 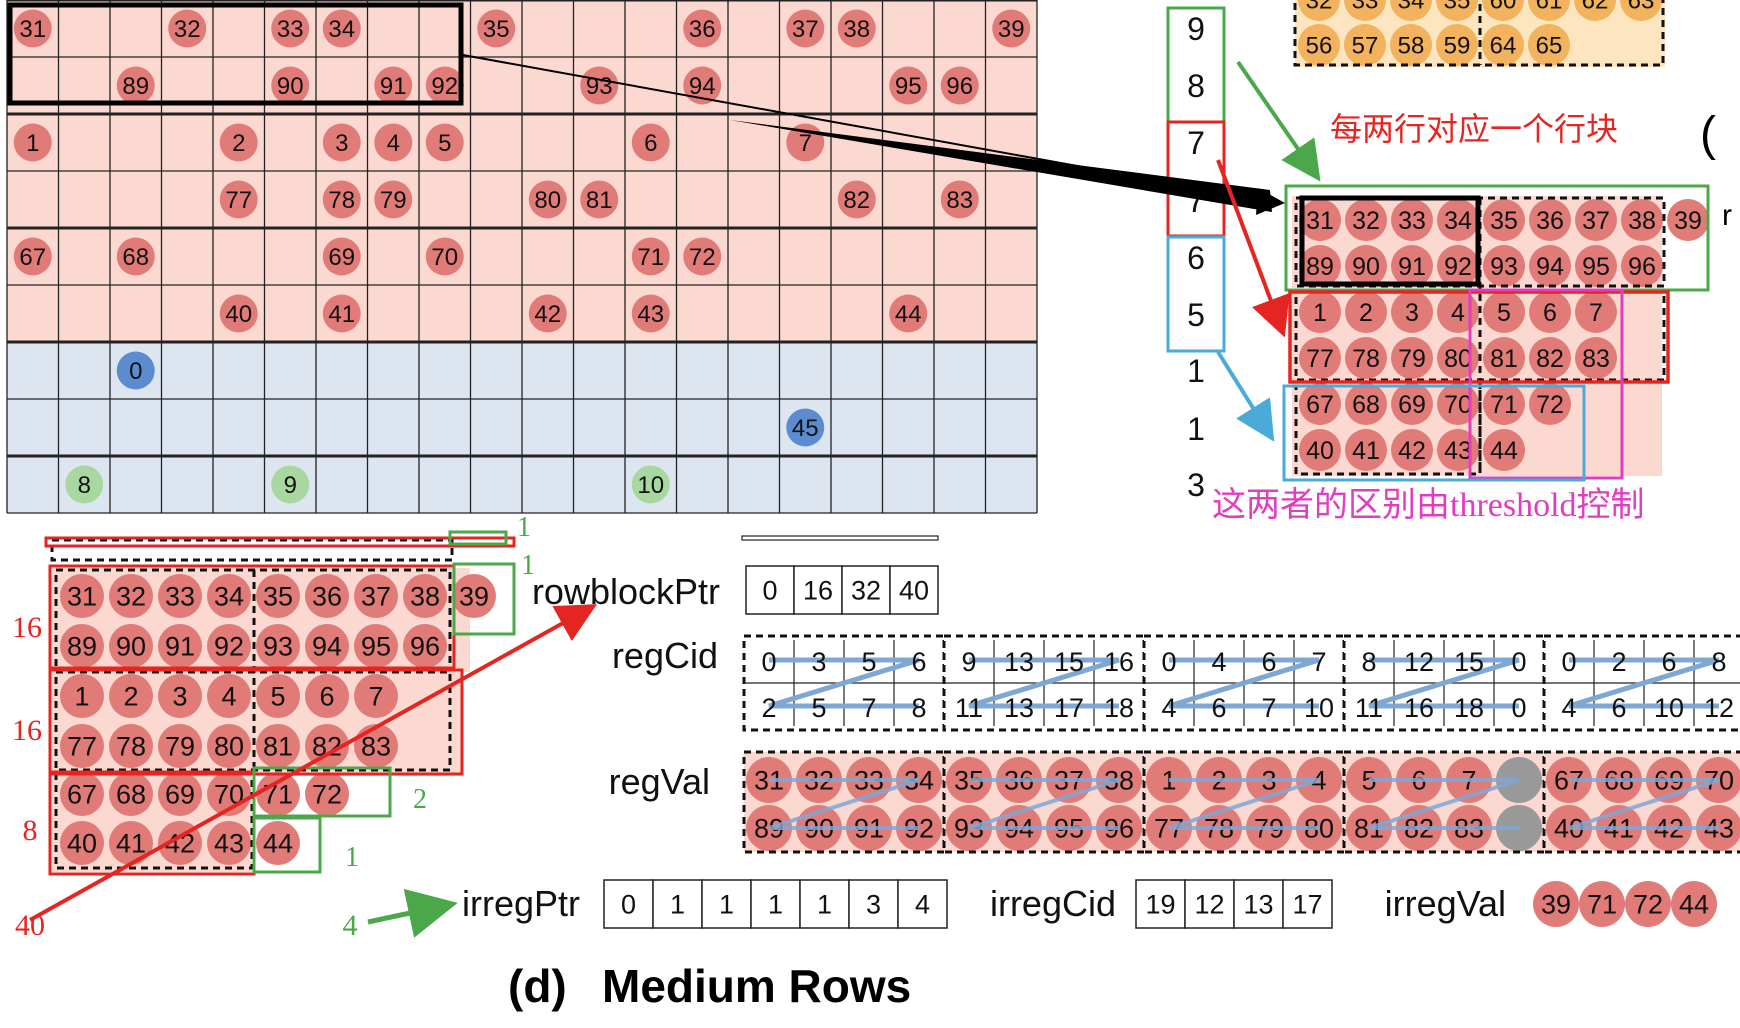 I want to click on matrix-nonzero: 10, so click(x=650, y=484).